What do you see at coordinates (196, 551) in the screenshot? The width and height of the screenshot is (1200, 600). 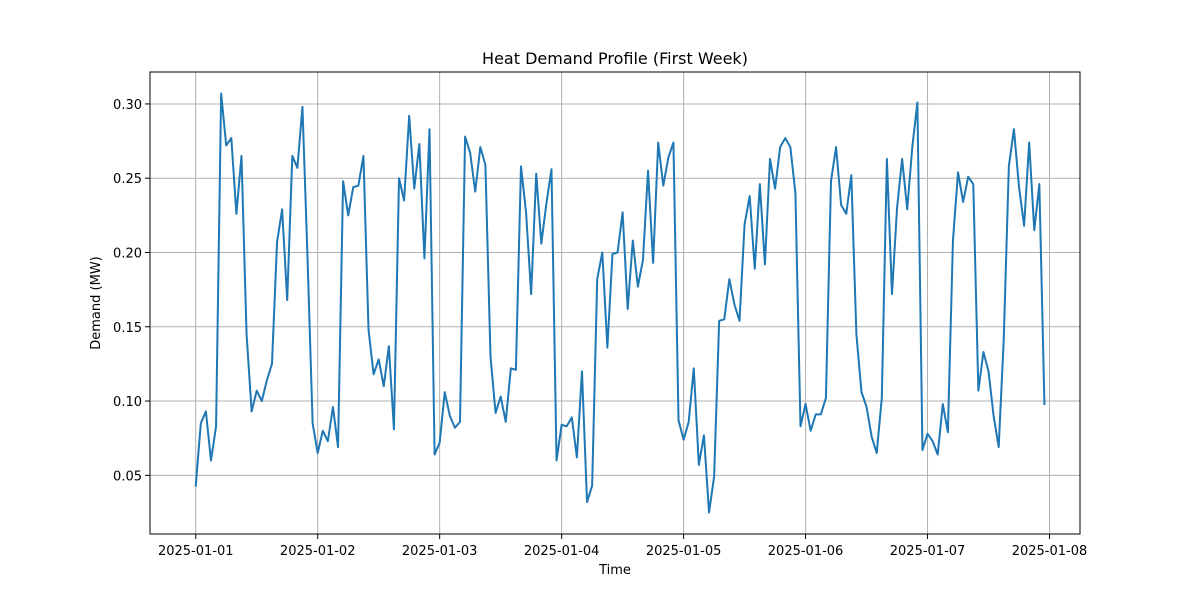 I see `x-tick-label: 2025-01-01` at bounding box center [196, 551].